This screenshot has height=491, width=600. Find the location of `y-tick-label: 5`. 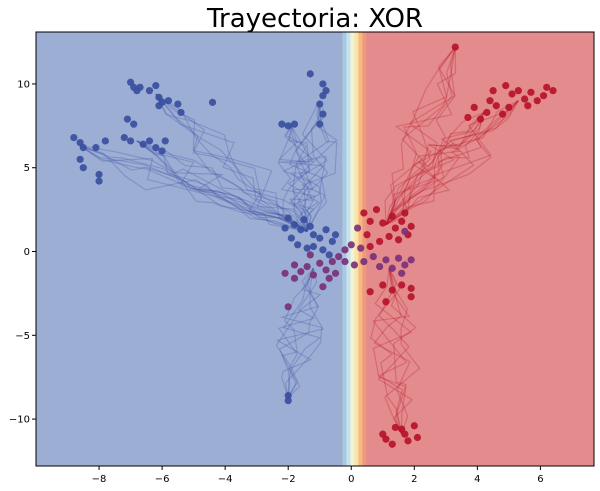

y-tick-label: 5 is located at coordinates (27, 168).